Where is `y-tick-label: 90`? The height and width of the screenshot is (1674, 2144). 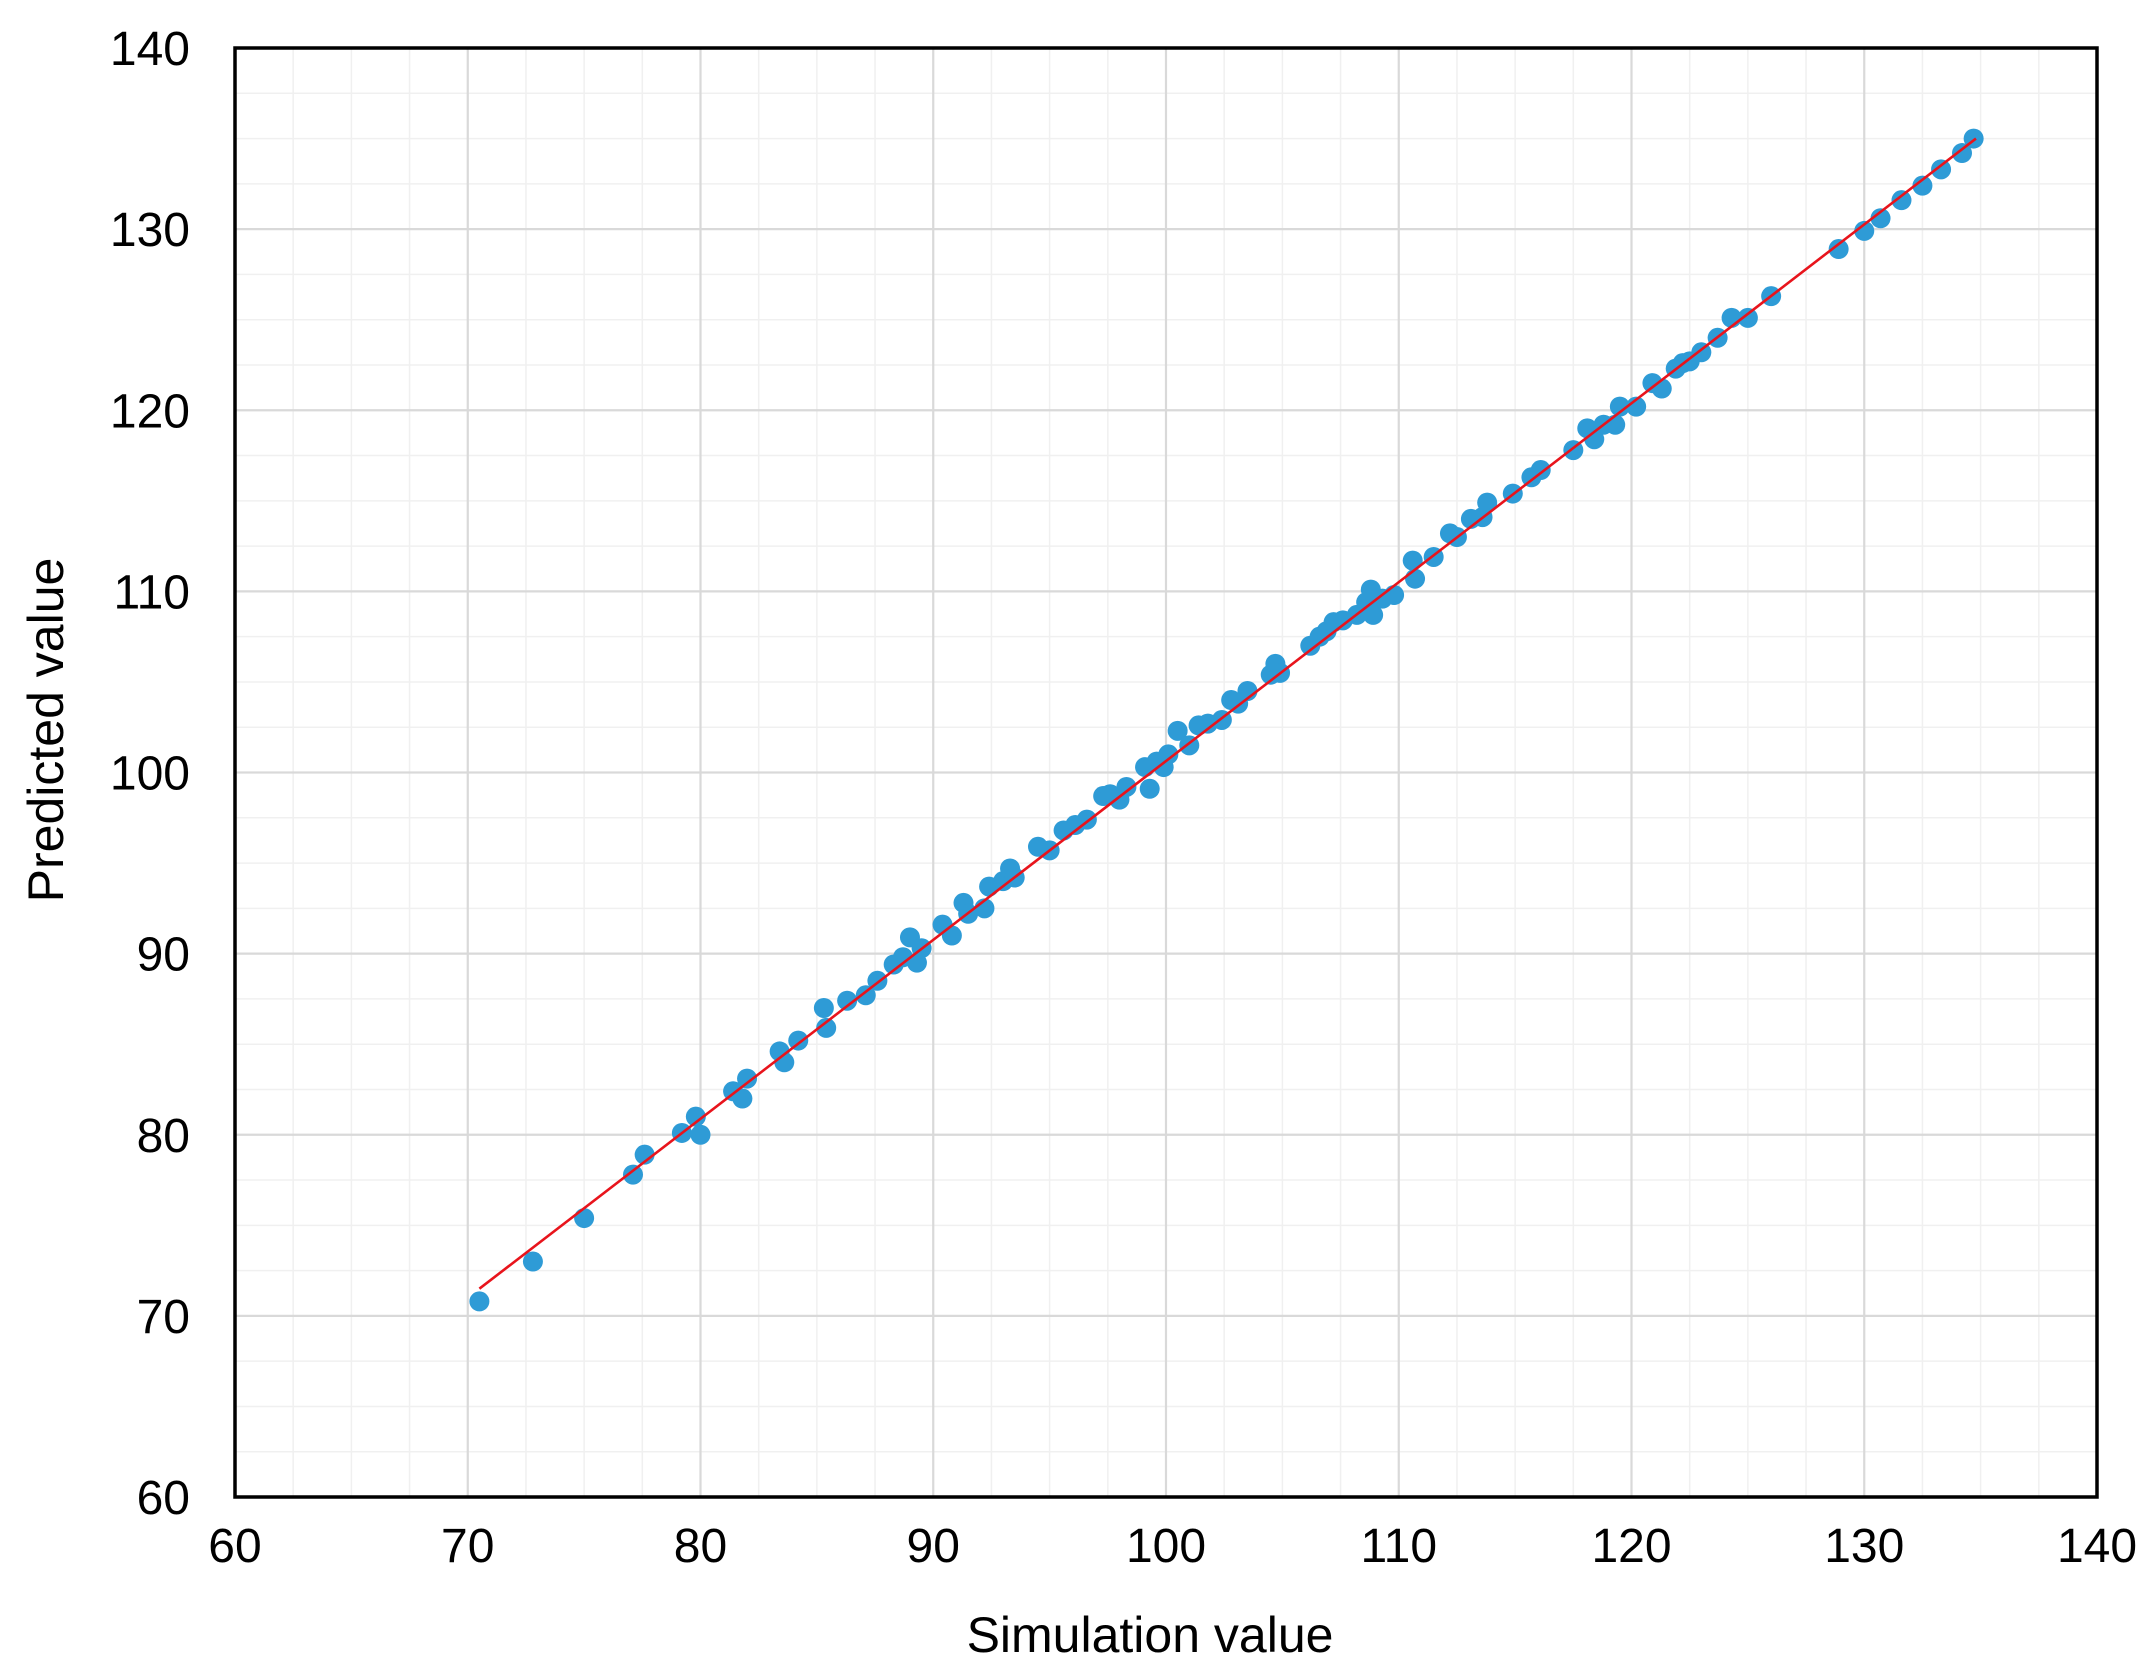
y-tick-label: 90 is located at coordinates (163, 955).